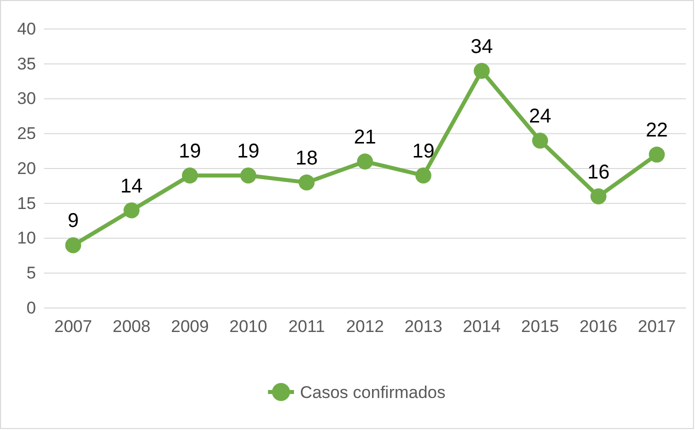  I want to click on x-tick-label: 2012, so click(365, 326).